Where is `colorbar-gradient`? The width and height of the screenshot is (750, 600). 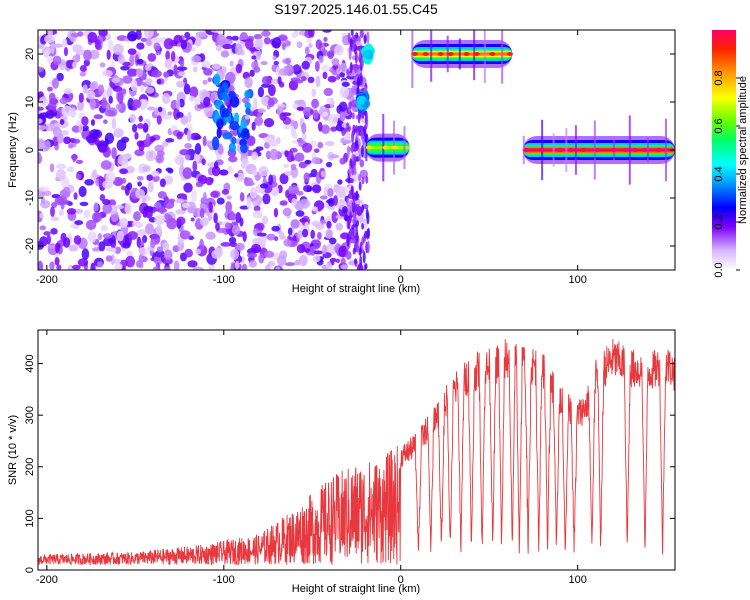
colorbar-gradient is located at coordinates (724, 150).